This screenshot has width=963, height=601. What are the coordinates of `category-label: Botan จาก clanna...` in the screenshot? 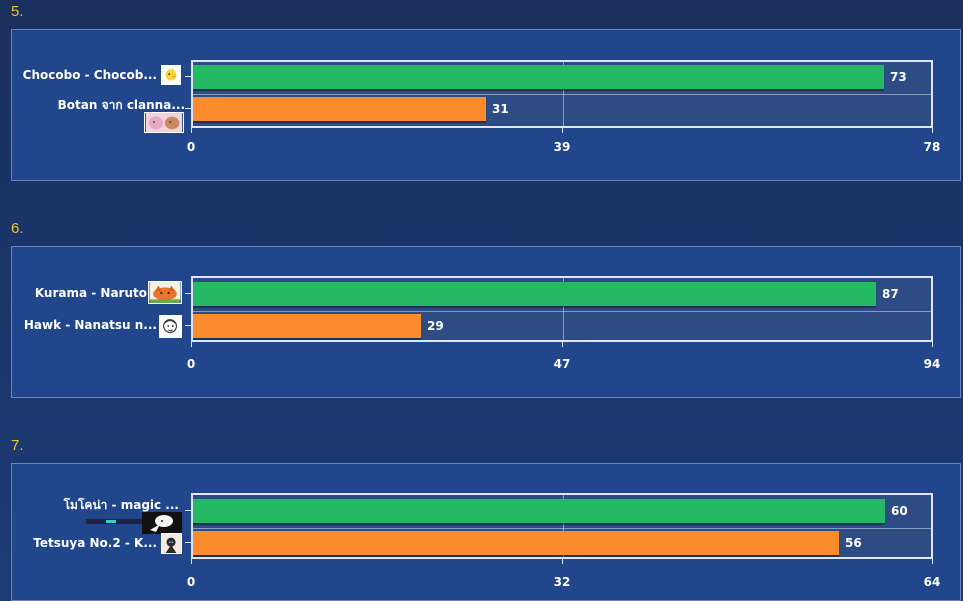 It's located at (121, 105).